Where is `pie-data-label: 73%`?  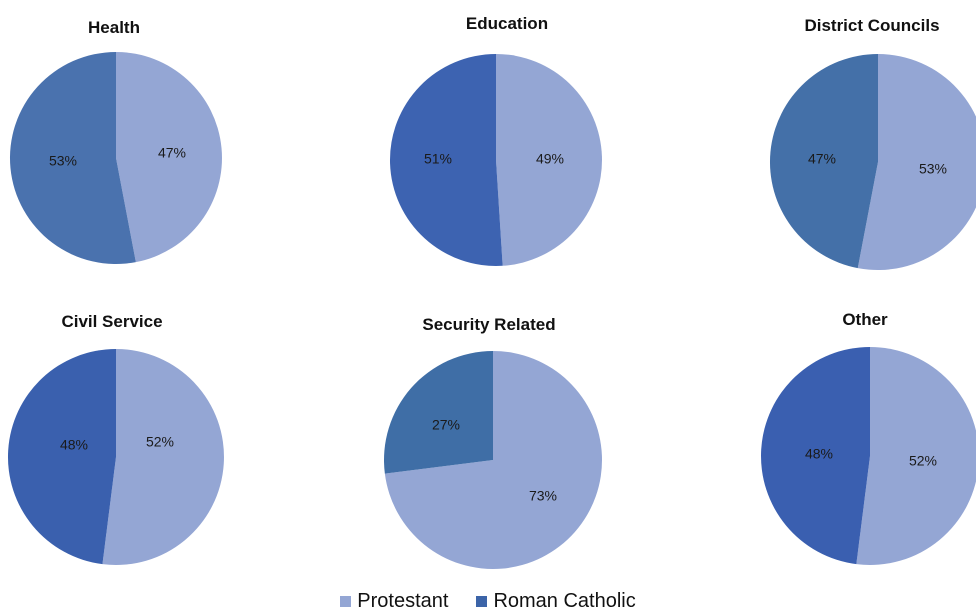 pie-data-label: 73% is located at coordinates (543, 496).